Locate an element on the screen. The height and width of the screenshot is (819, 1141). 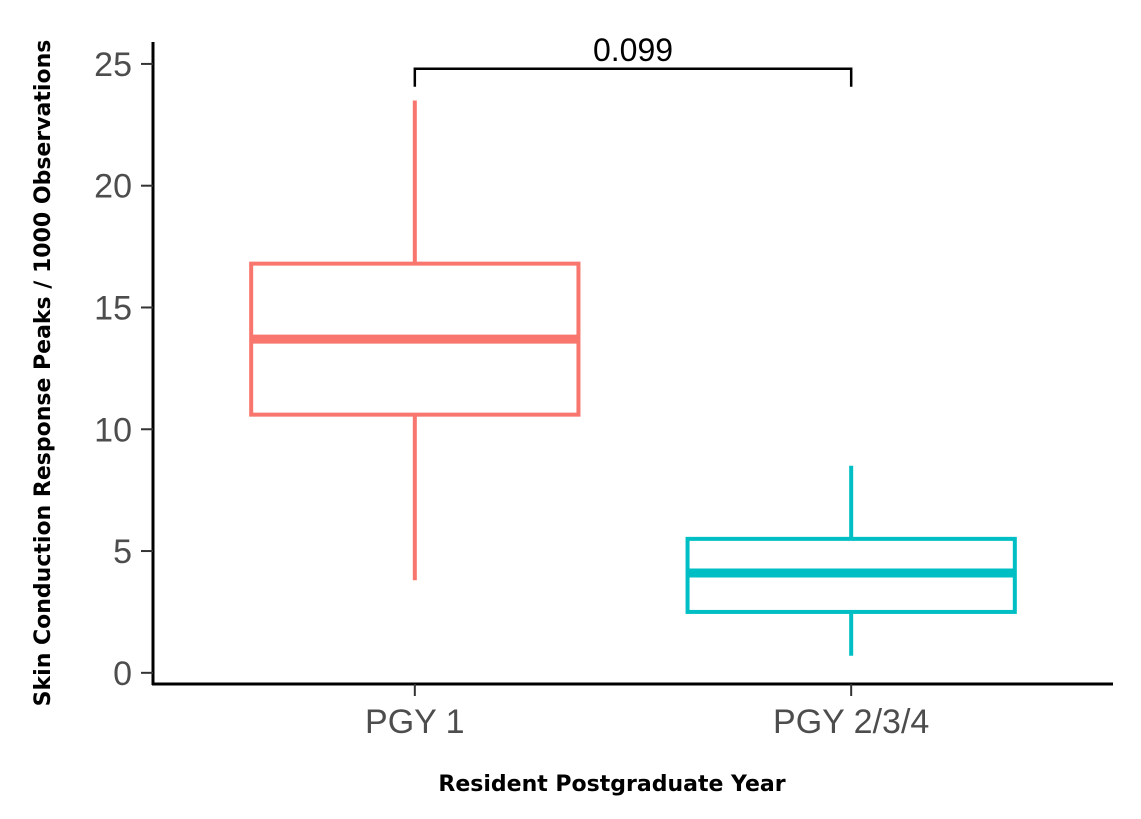
bracket-line is located at coordinates (633, 77).